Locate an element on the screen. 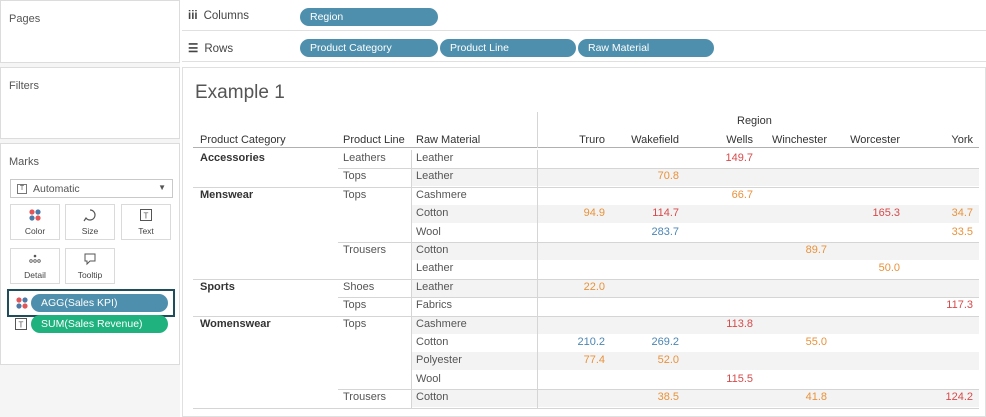  header-region-worcester: Worcester is located at coordinates (875, 140).